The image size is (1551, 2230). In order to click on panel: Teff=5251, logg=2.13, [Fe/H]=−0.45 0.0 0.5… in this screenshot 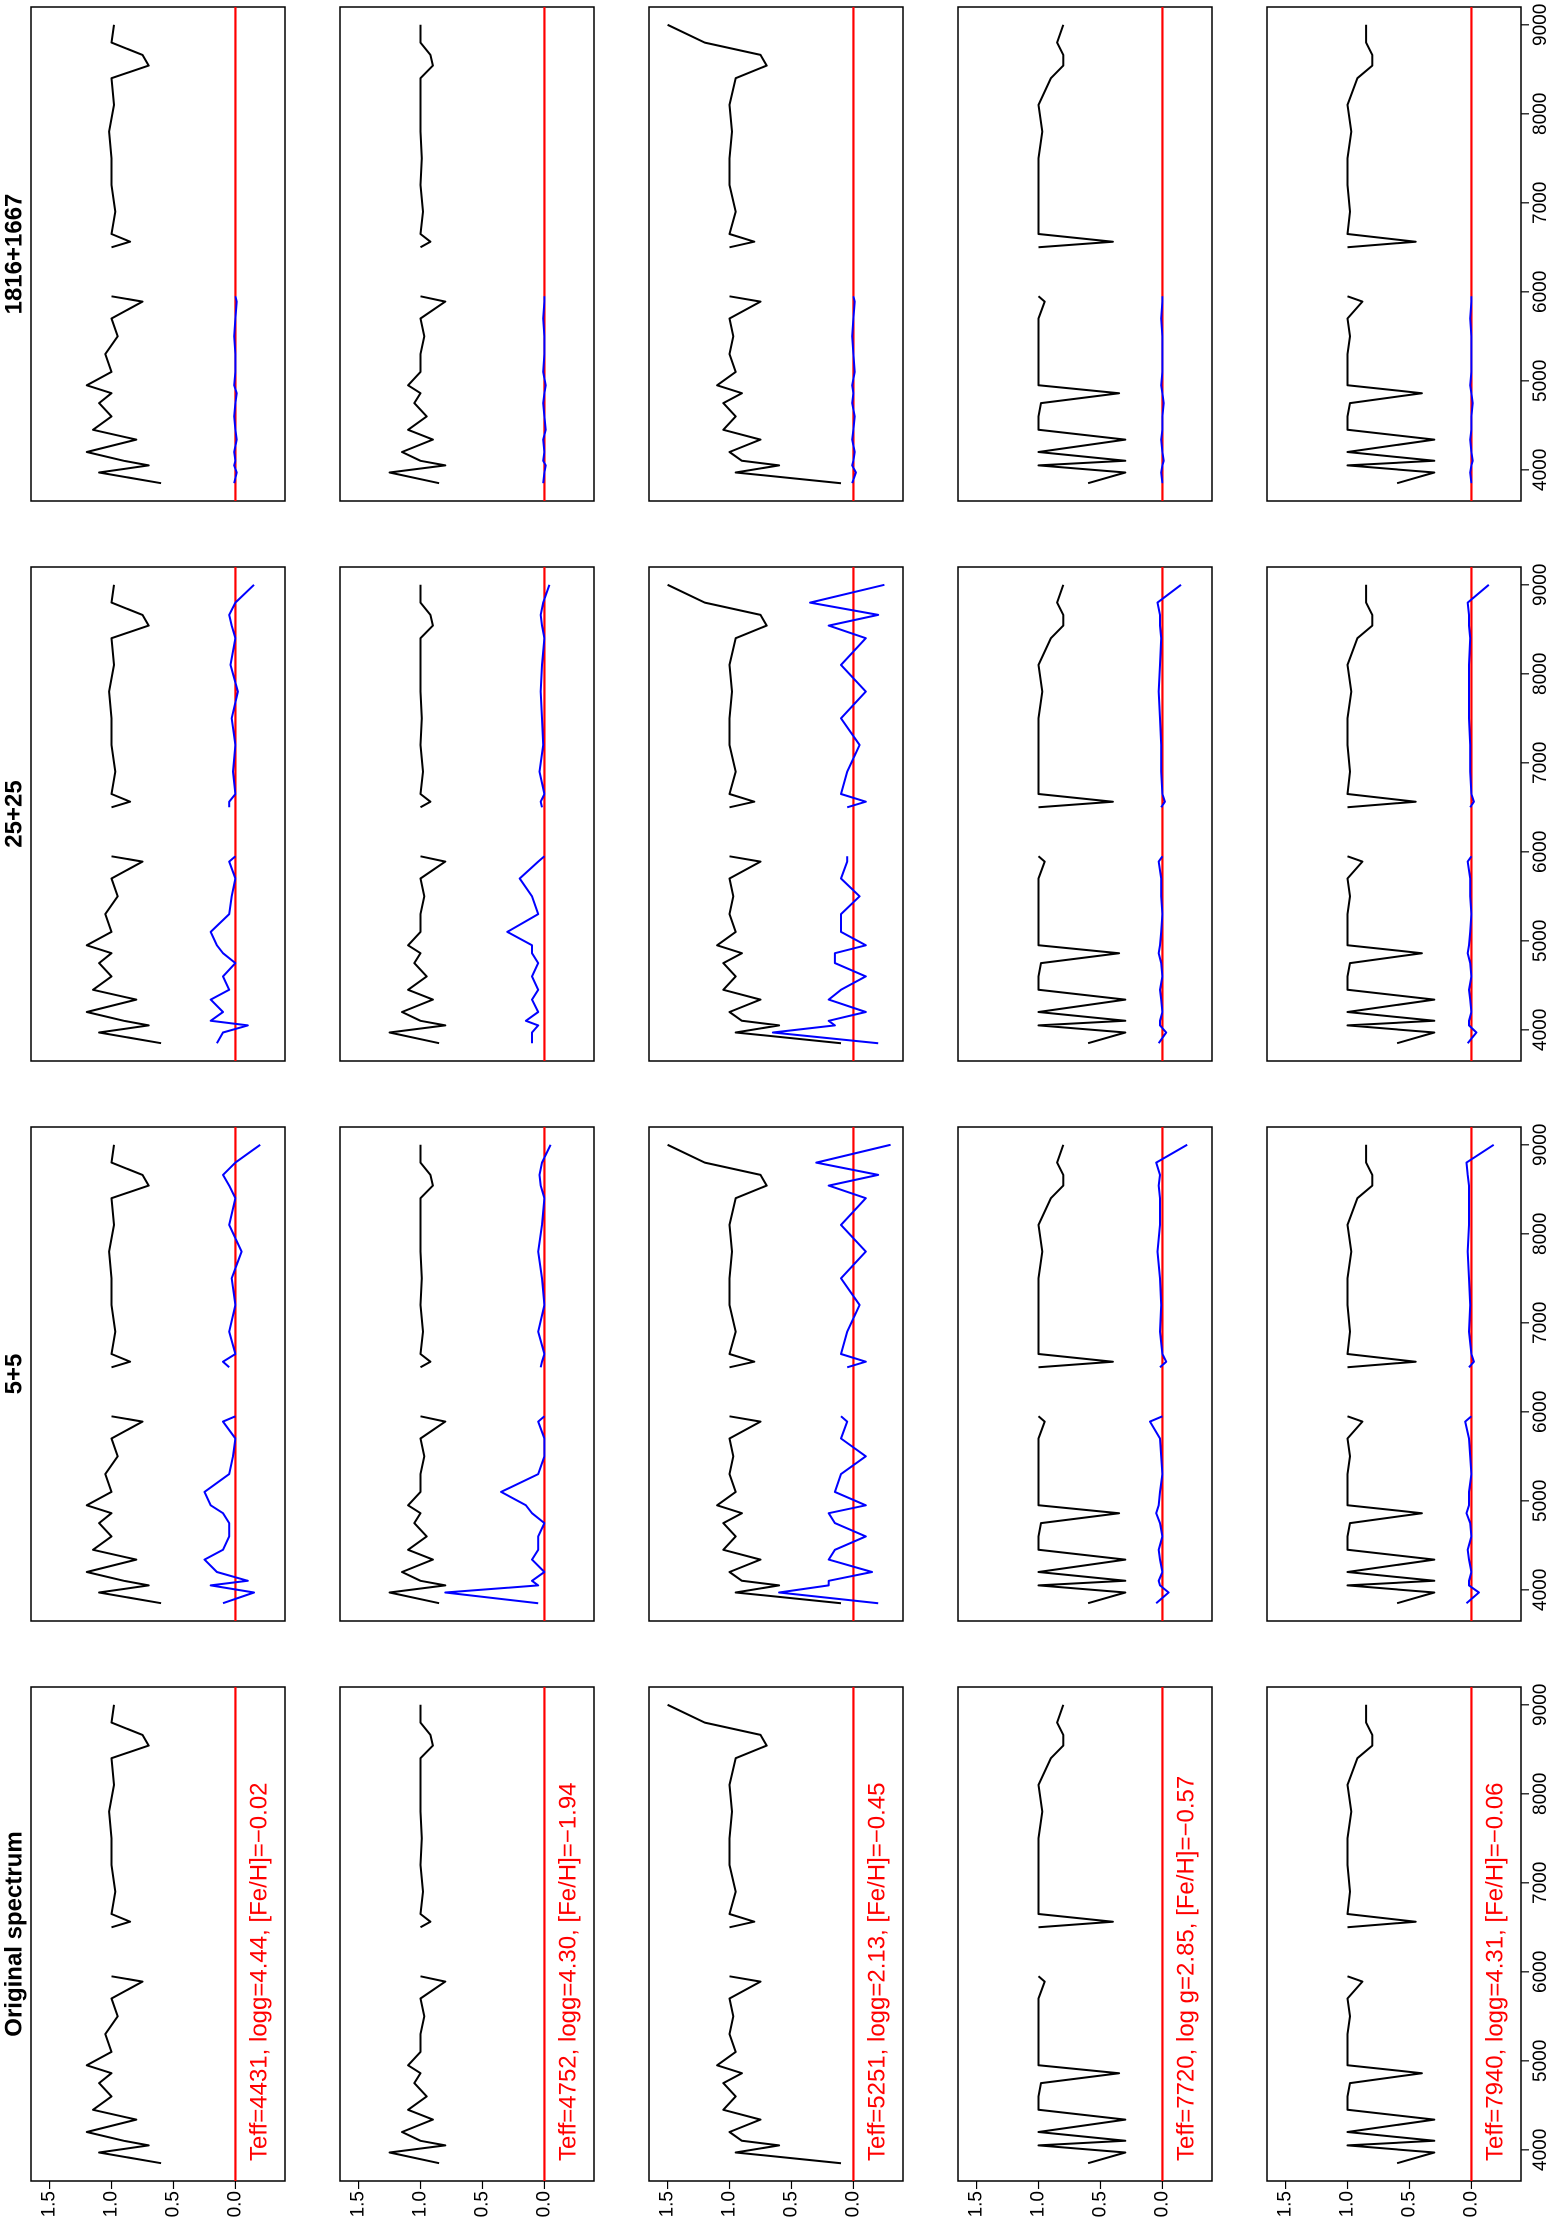, I will do `click(776, 1951)`.